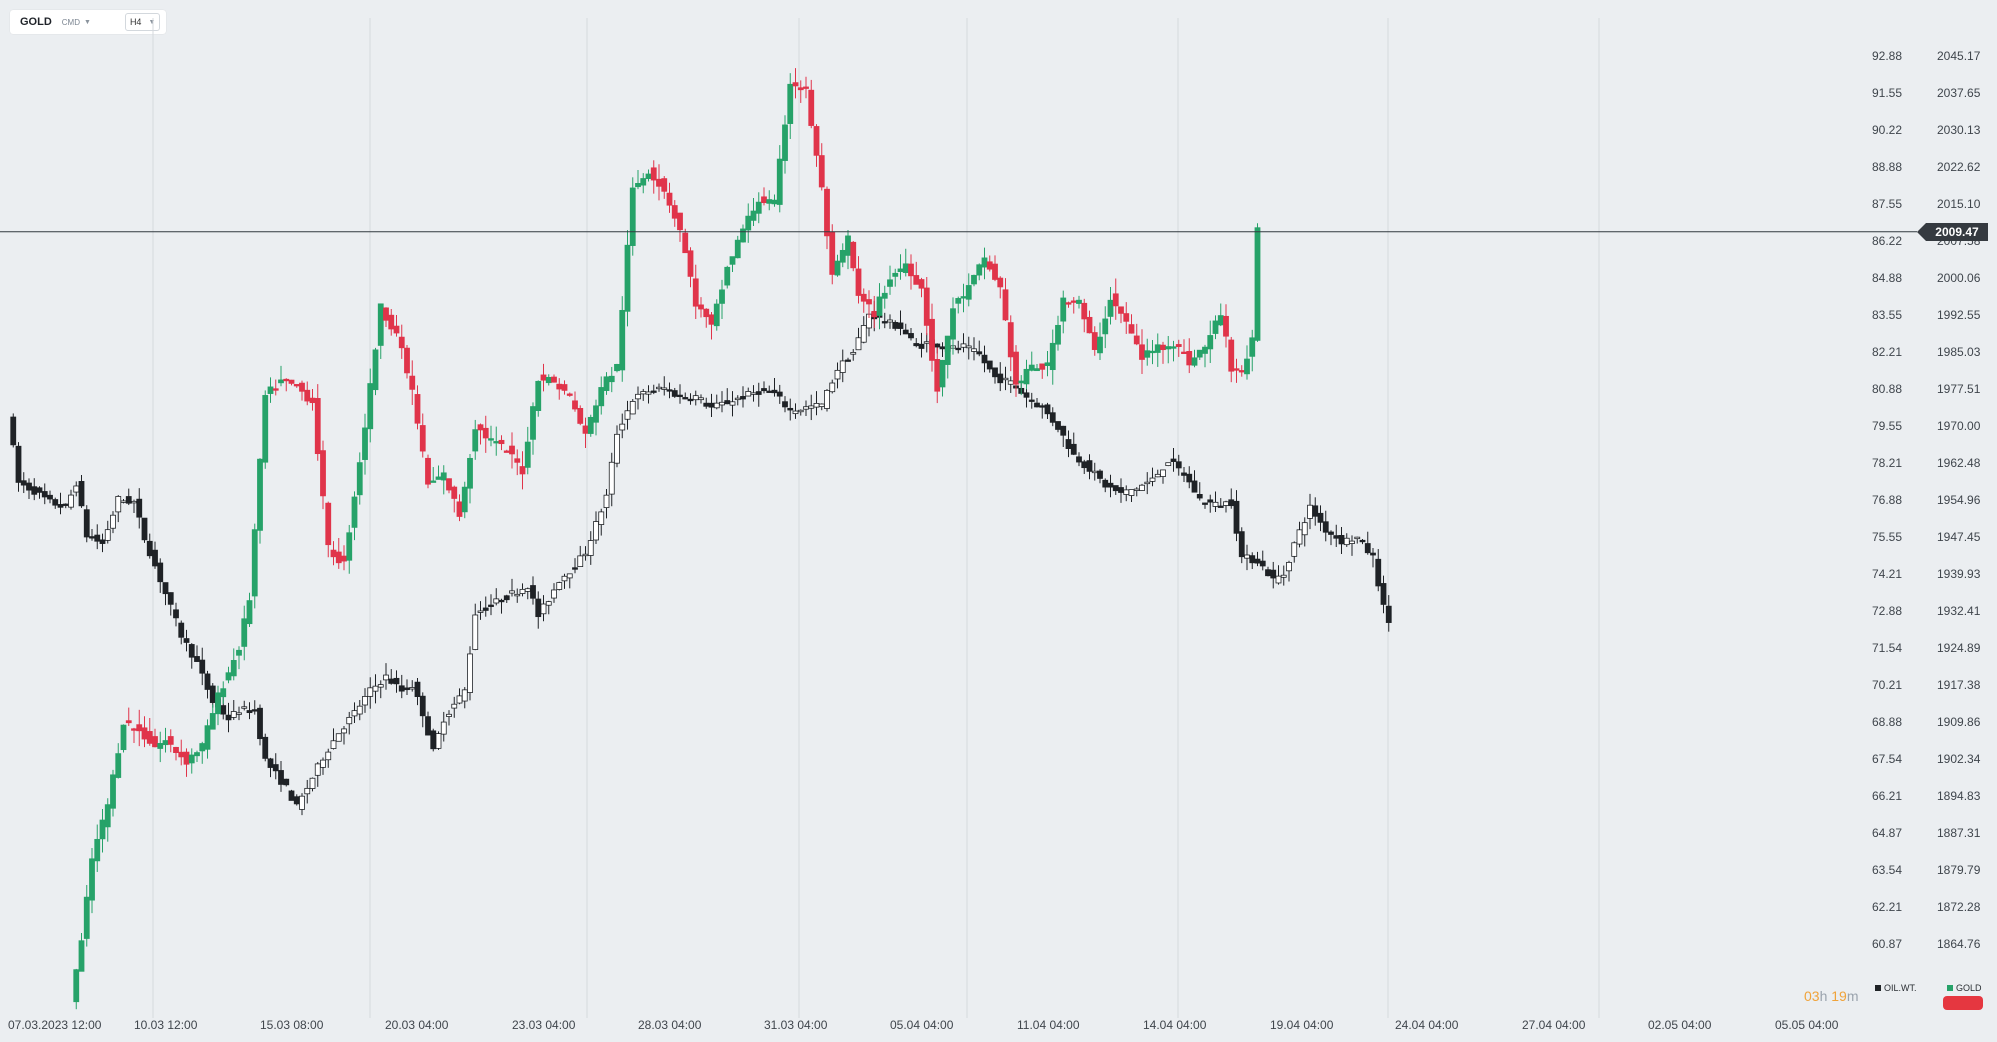 Image resolution: width=1997 pixels, height=1042 pixels. I want to click on oil-axis-tick: 78.21, so click(1887, 463).